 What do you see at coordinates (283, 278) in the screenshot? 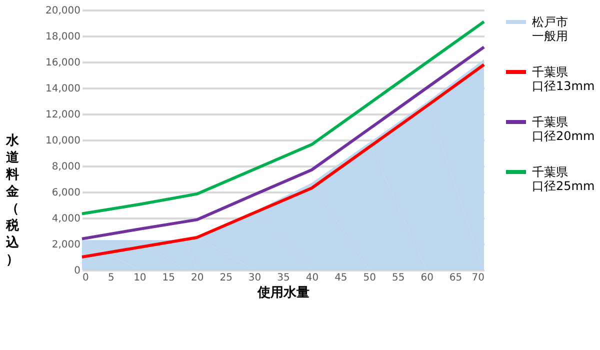
I see `x-tick-label: 35` at bounding box center [283, 278].